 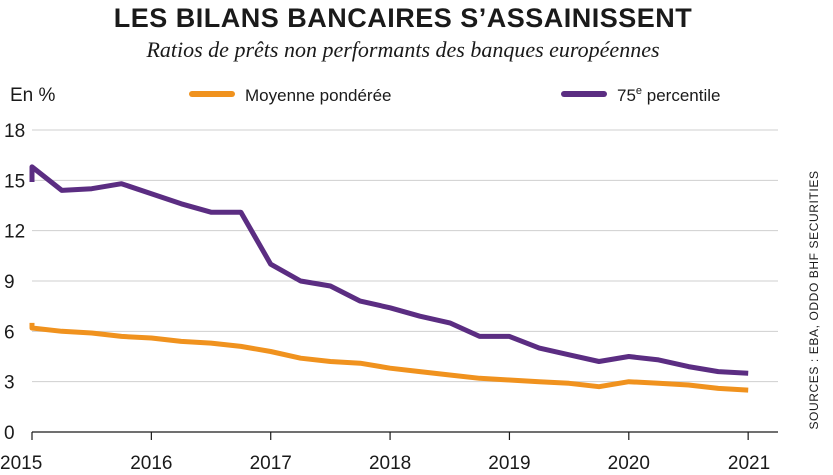 I want to click on legend-label-average: Moyenne pondérée, so click(x=318, y=95).